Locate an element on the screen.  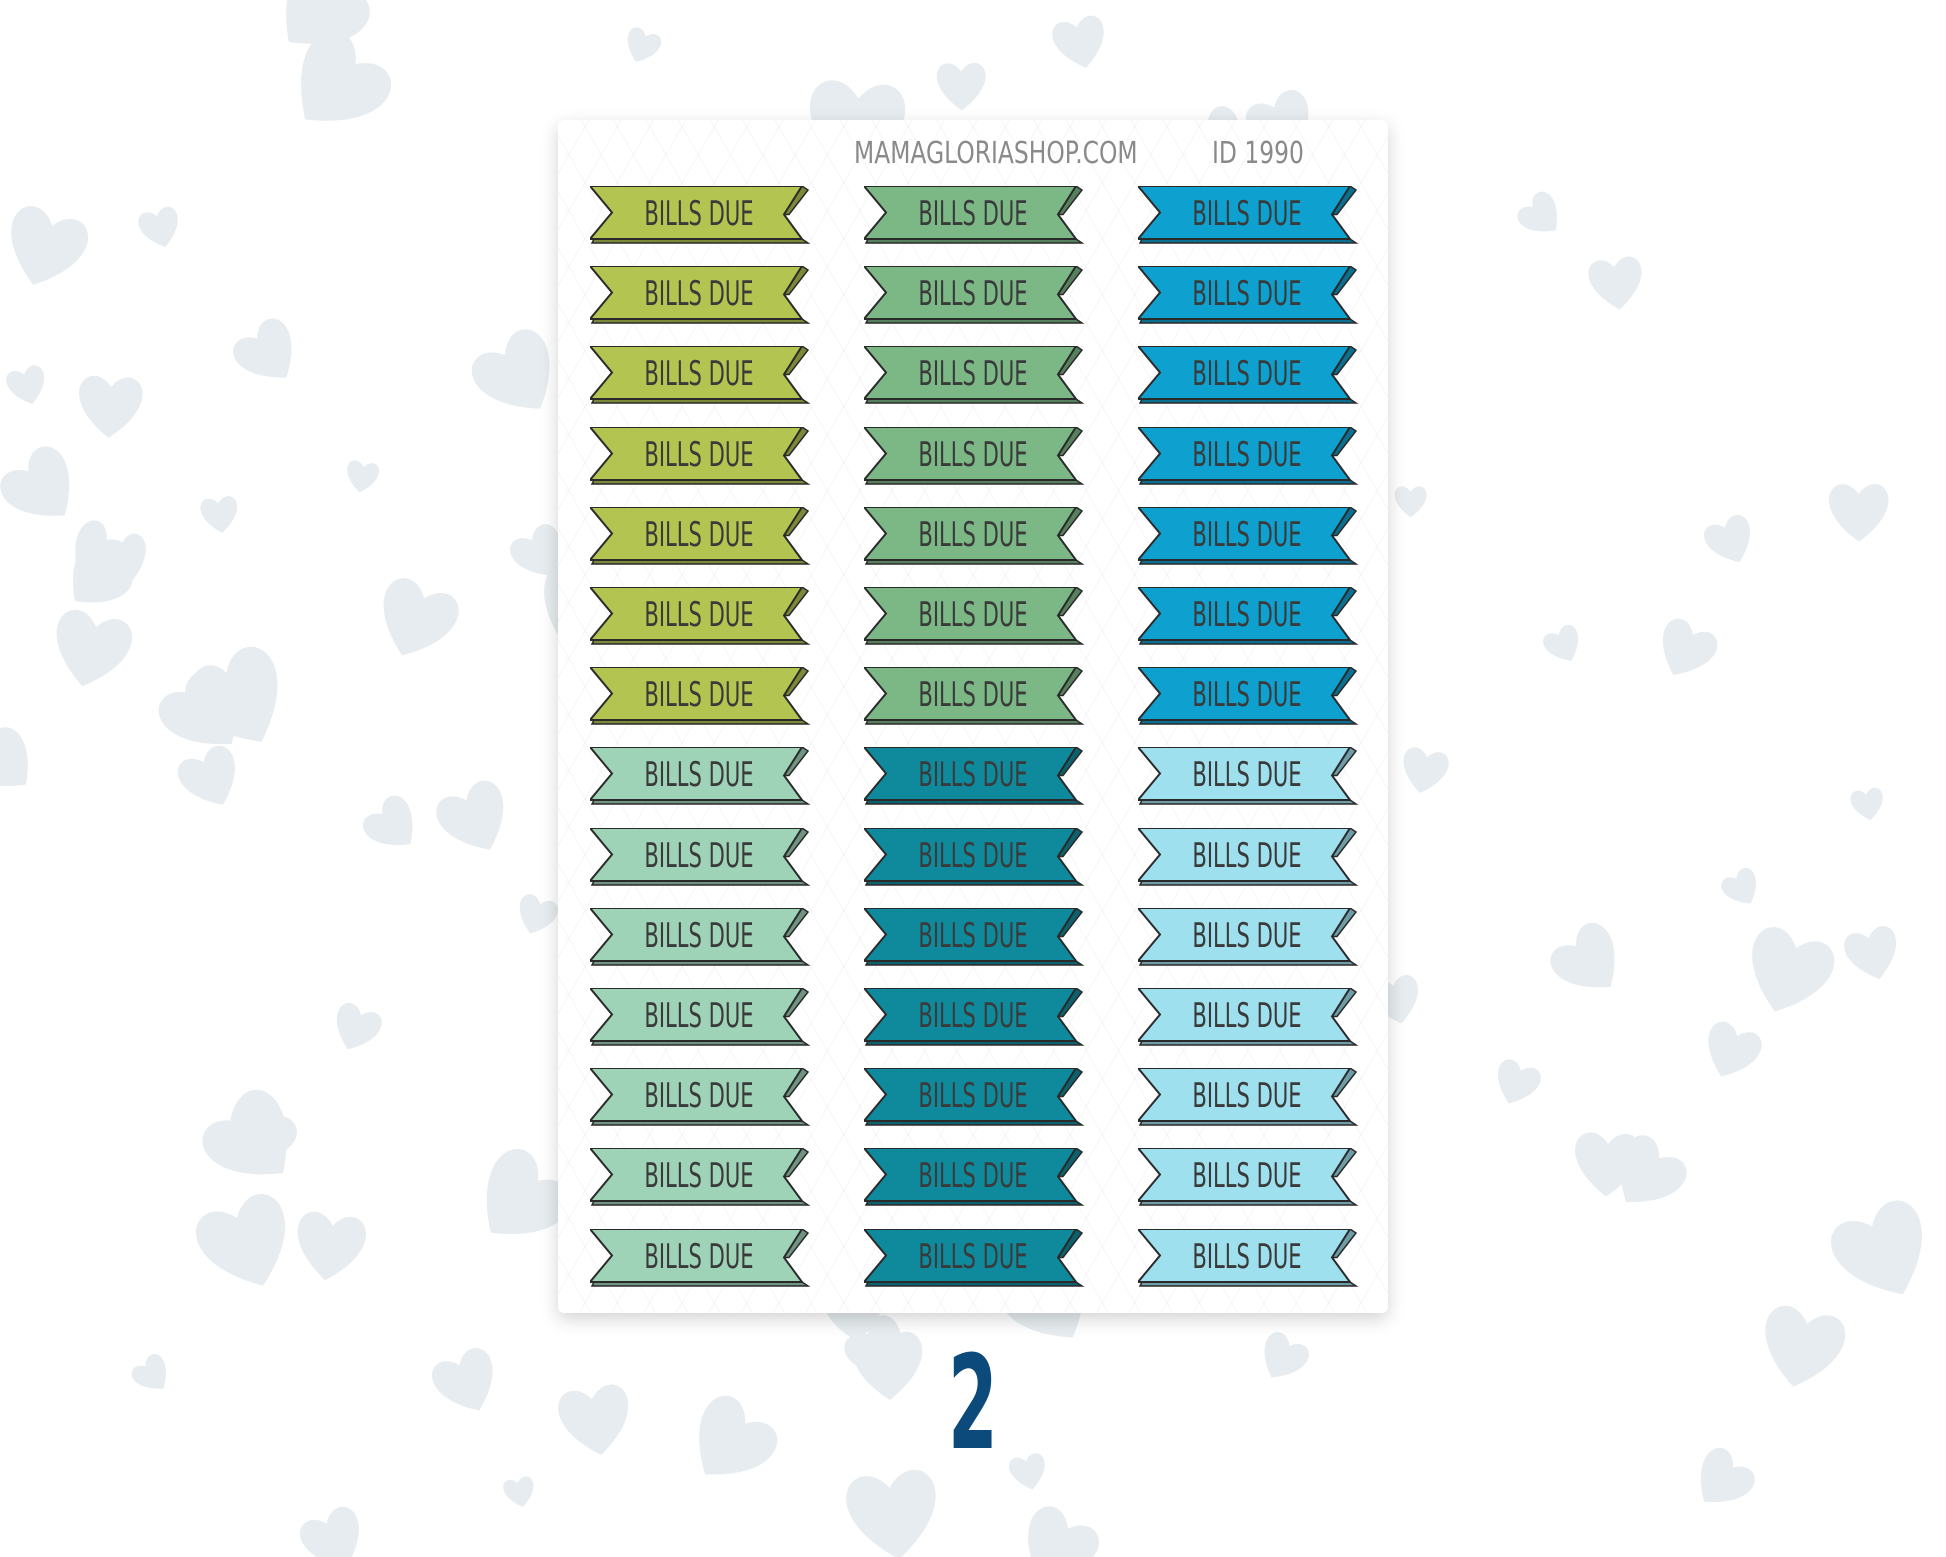
sheet-id: ID 1990 is located at coordinates (1258, 153).